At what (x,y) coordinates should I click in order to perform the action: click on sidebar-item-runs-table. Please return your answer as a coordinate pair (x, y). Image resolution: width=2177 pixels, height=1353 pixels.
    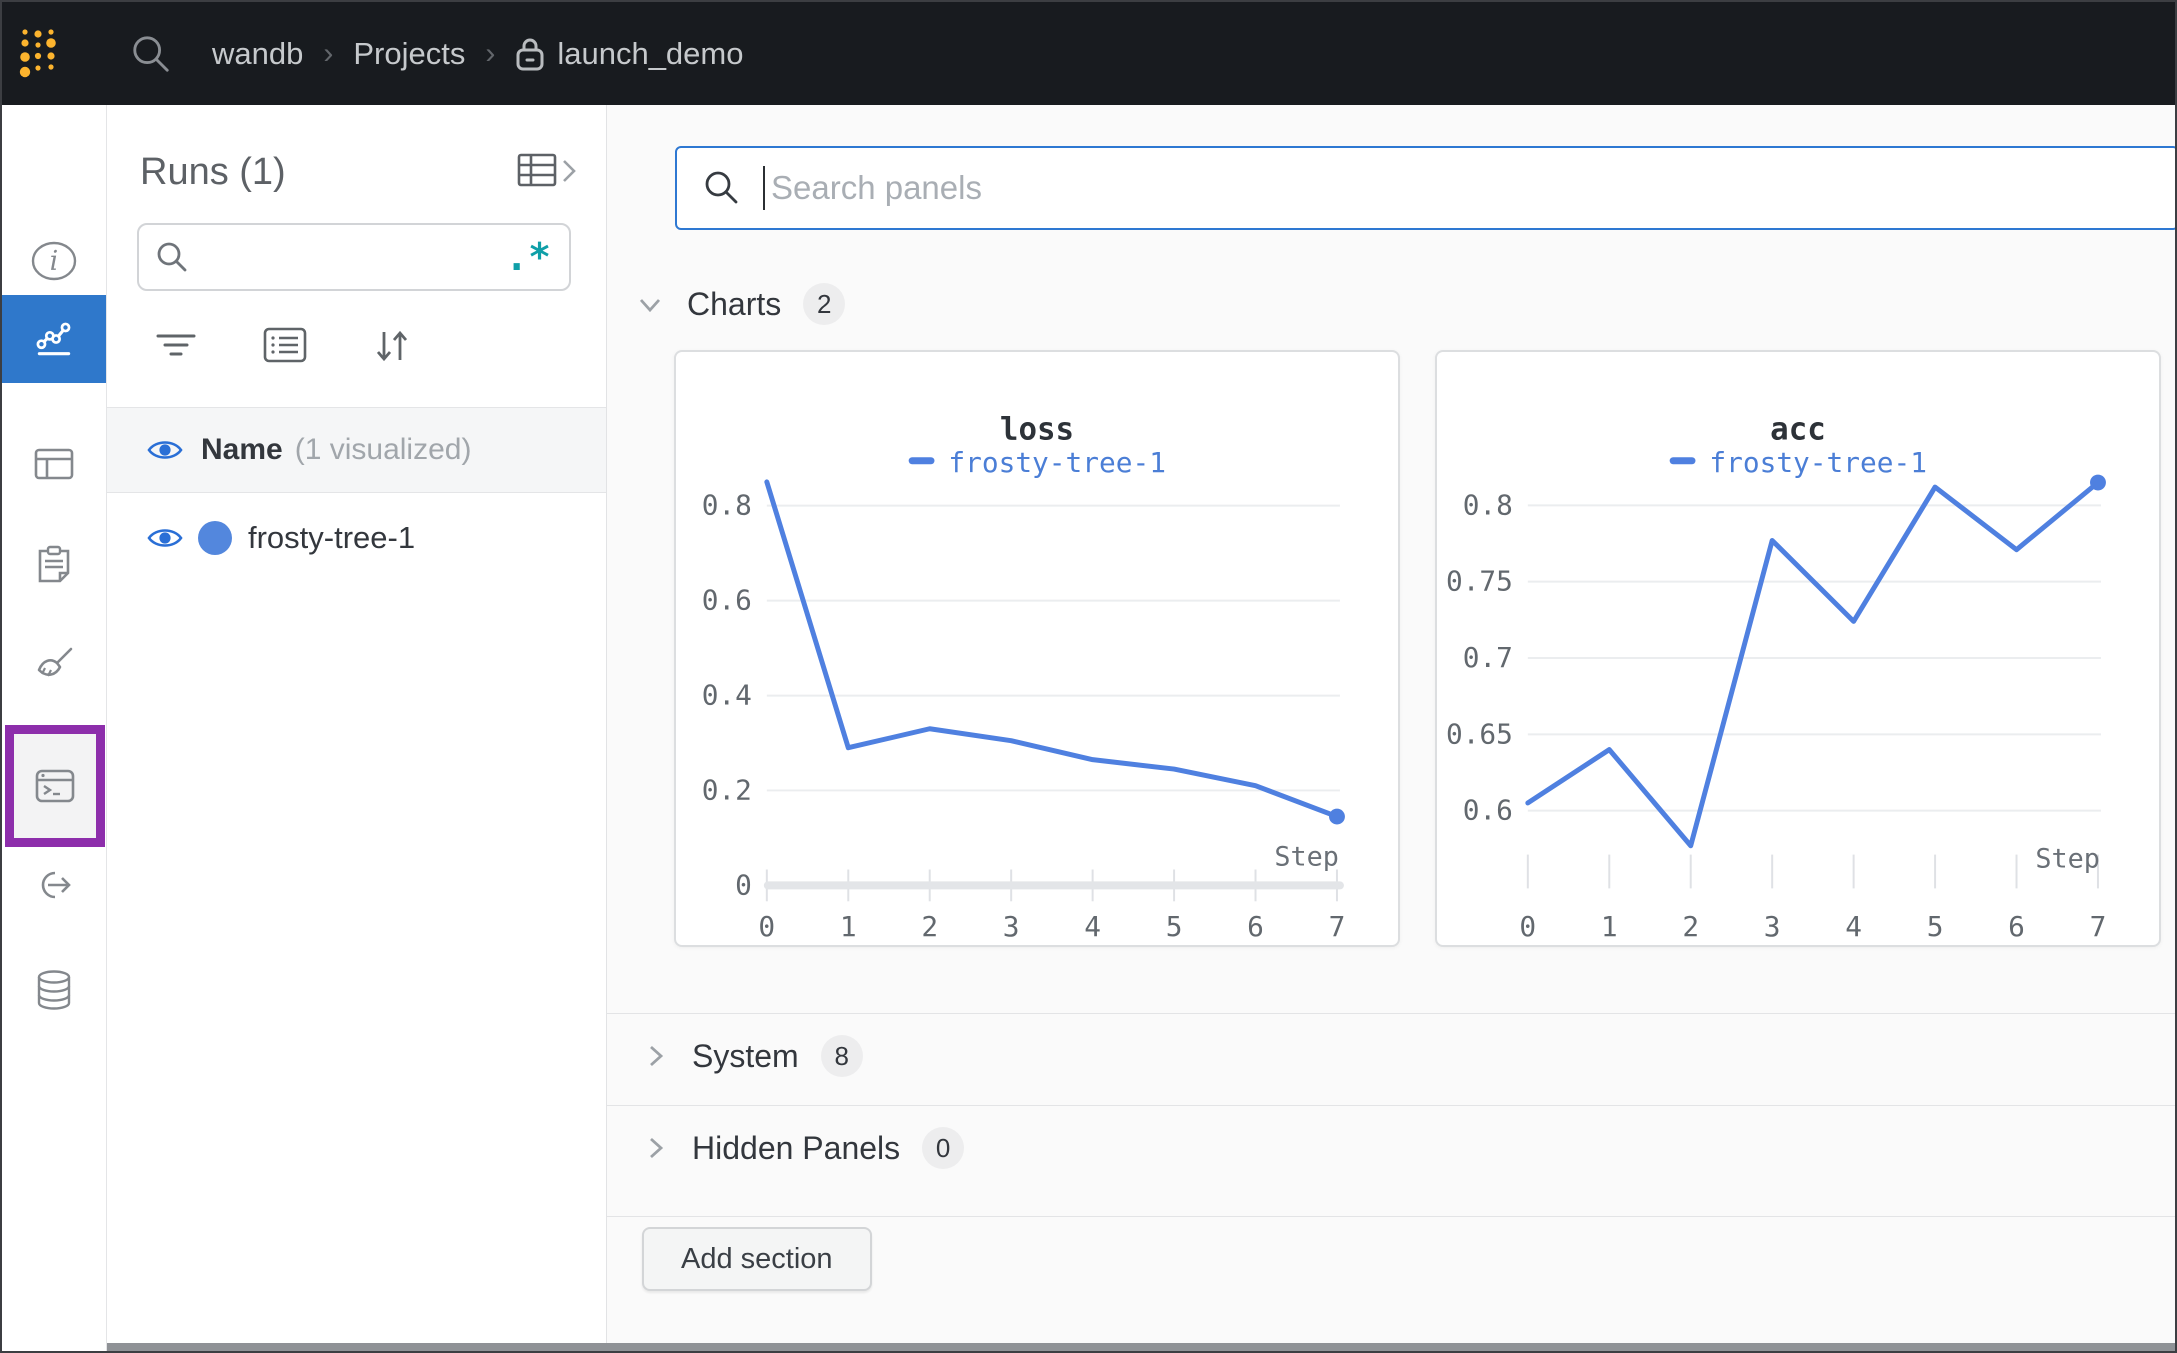
    Looking at the image, I should click on (54, 464).